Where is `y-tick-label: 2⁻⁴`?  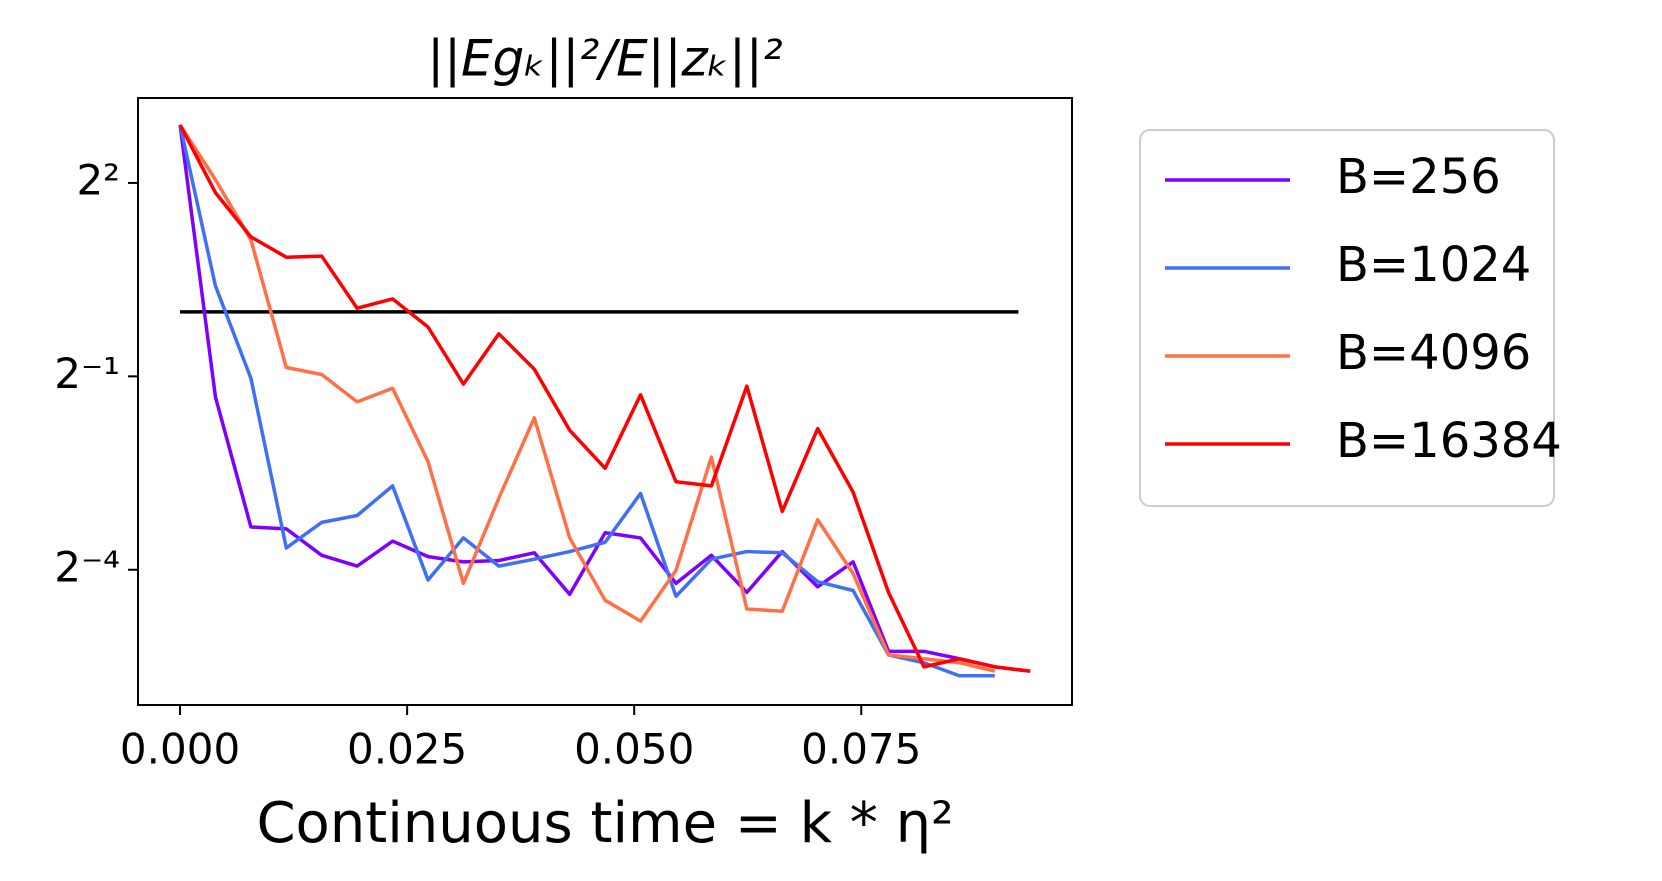
y-tick-label: 2⁻⁴ is located at coordinates (87, 566).